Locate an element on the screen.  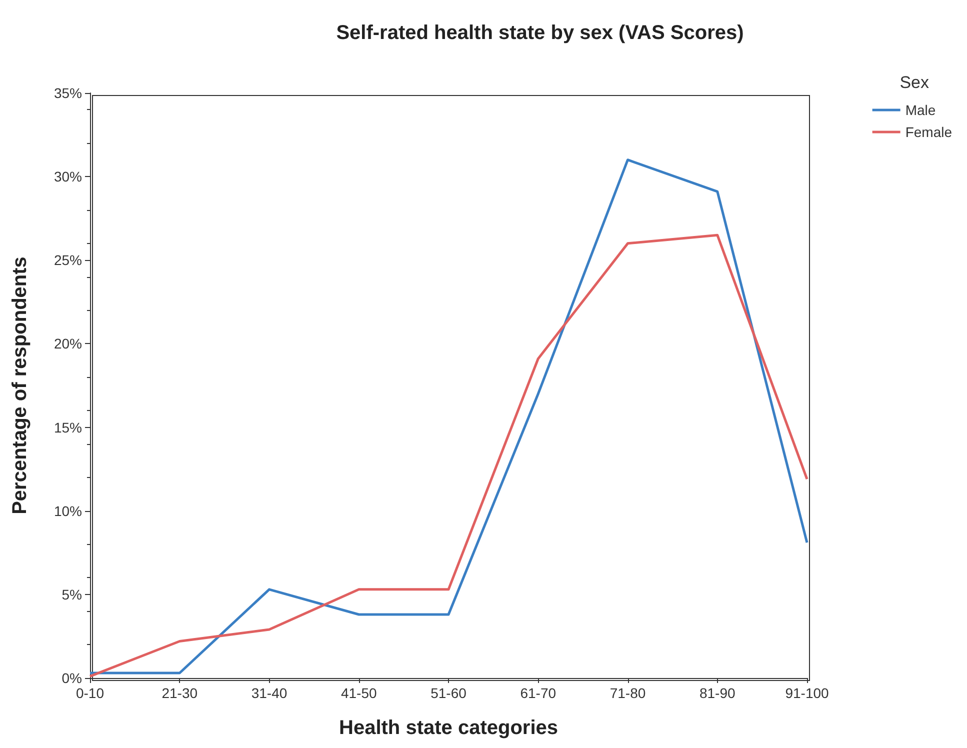
y-axis-title: Percentage of respondents is located at coordinates (20, 385).